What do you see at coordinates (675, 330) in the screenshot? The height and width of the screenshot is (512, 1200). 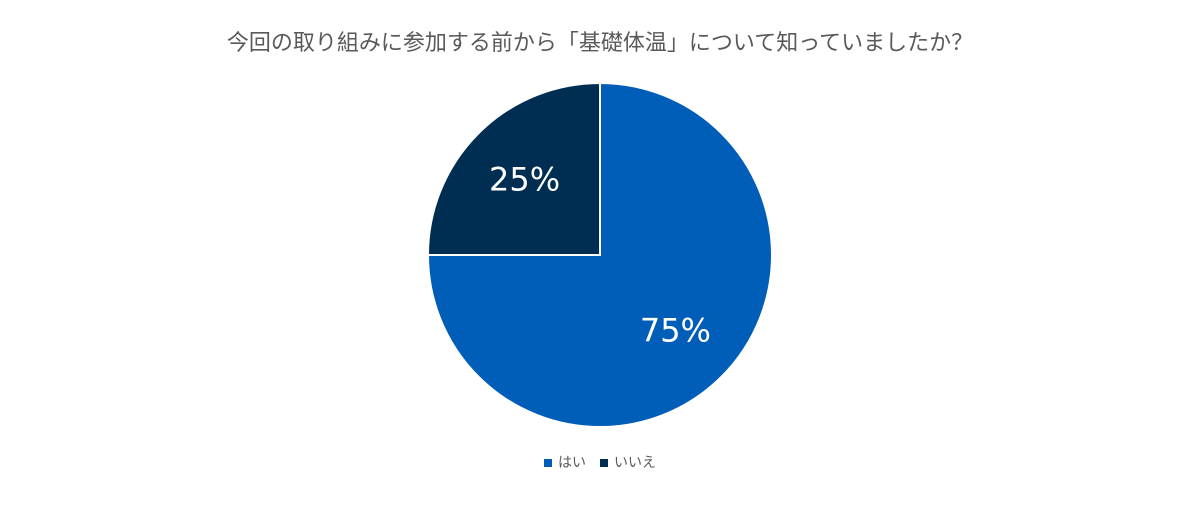 I see `slice-label-1: 75%` at bounding box center [675, 330].